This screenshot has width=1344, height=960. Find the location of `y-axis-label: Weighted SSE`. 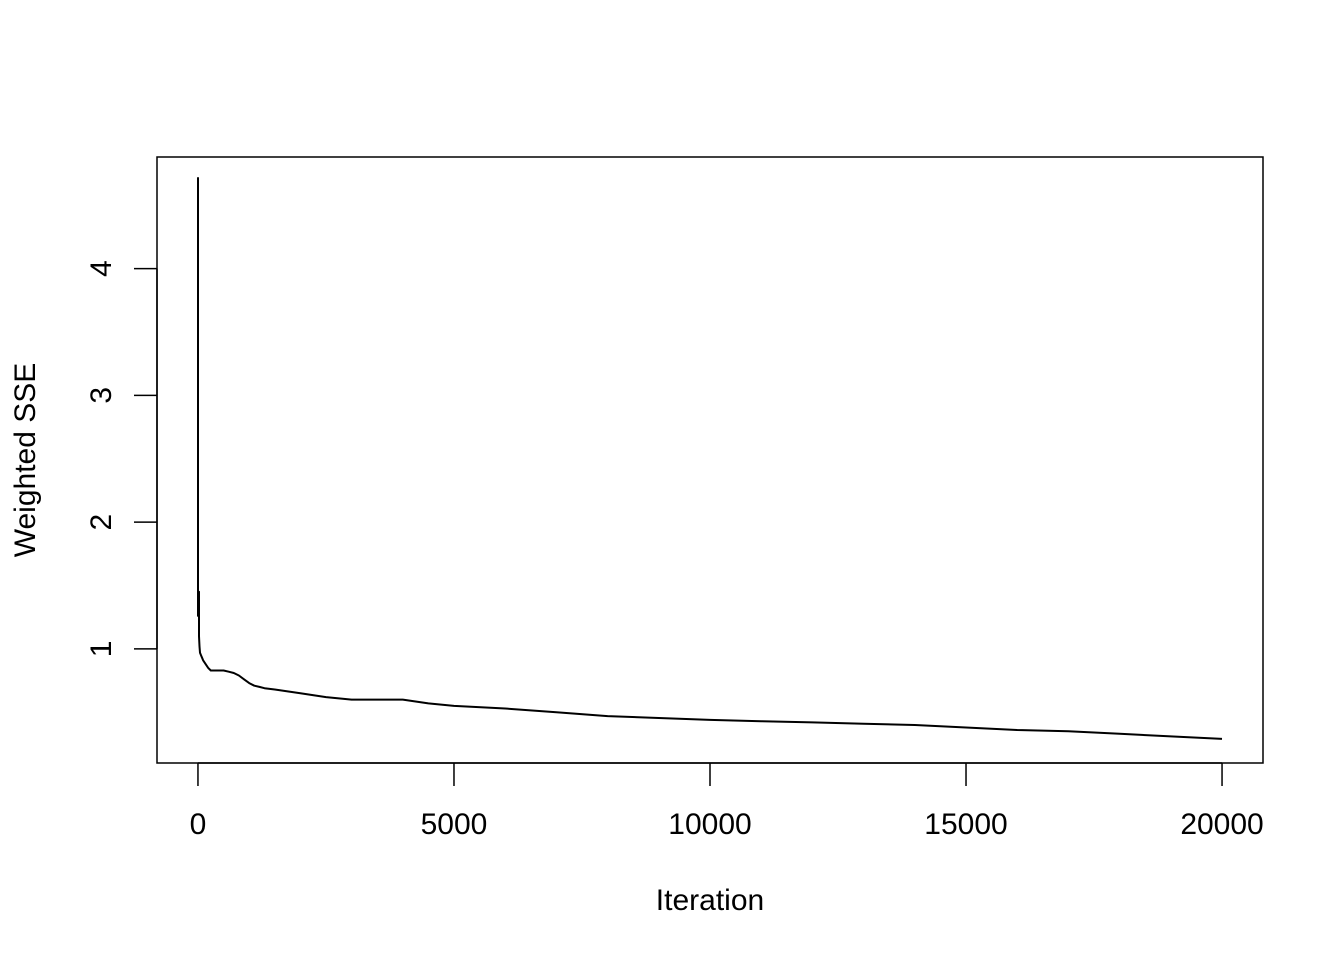

y-axis-label: Weighted SSE is located at coordinates (25, 460).